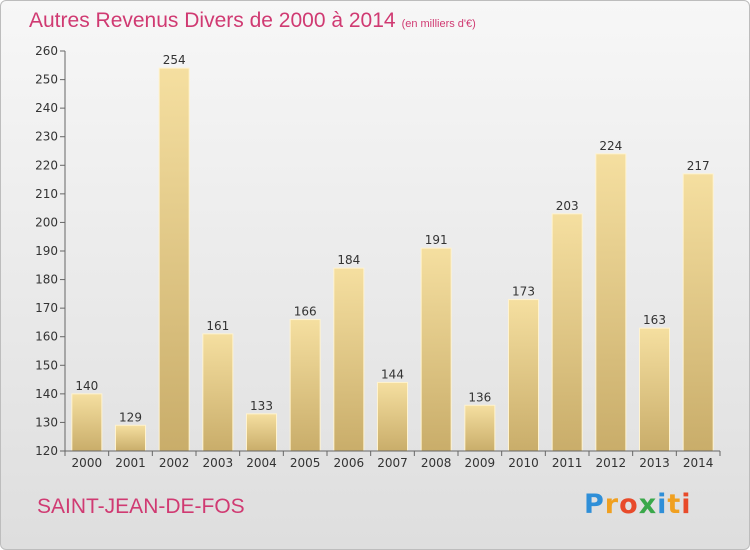  Describe the element at coordinates (46, 108) in the screenshot. I see `y-tick-label: 240` at that location.